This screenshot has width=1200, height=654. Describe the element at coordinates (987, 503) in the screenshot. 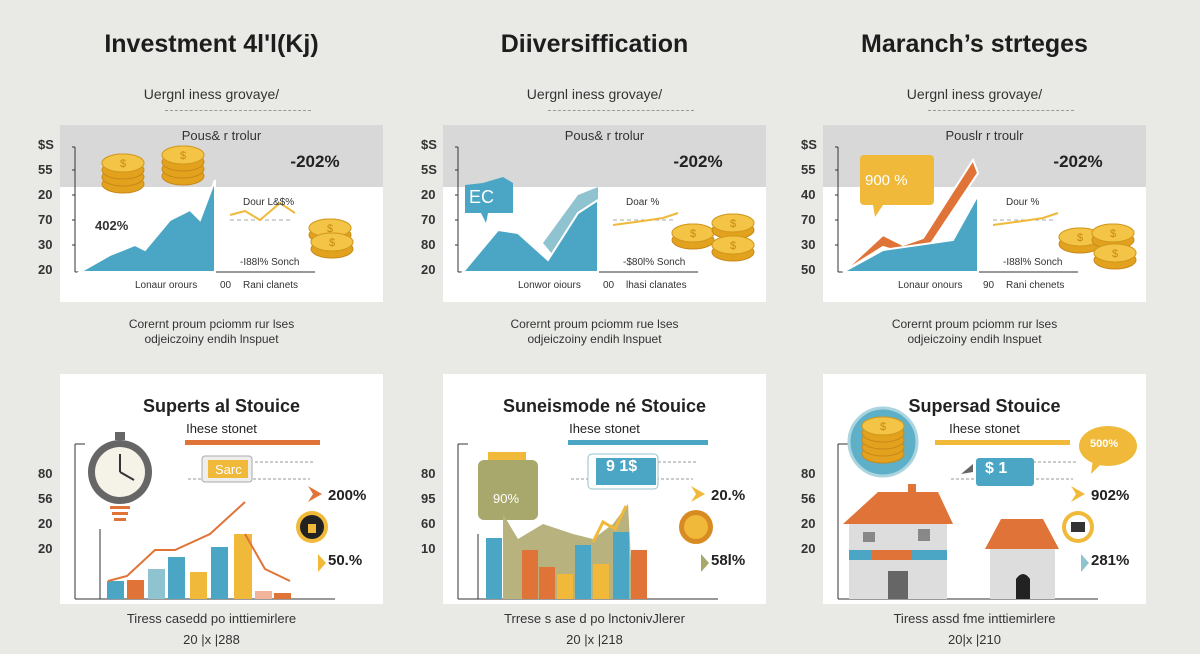

I see `strategy-illustration: $` at that location.